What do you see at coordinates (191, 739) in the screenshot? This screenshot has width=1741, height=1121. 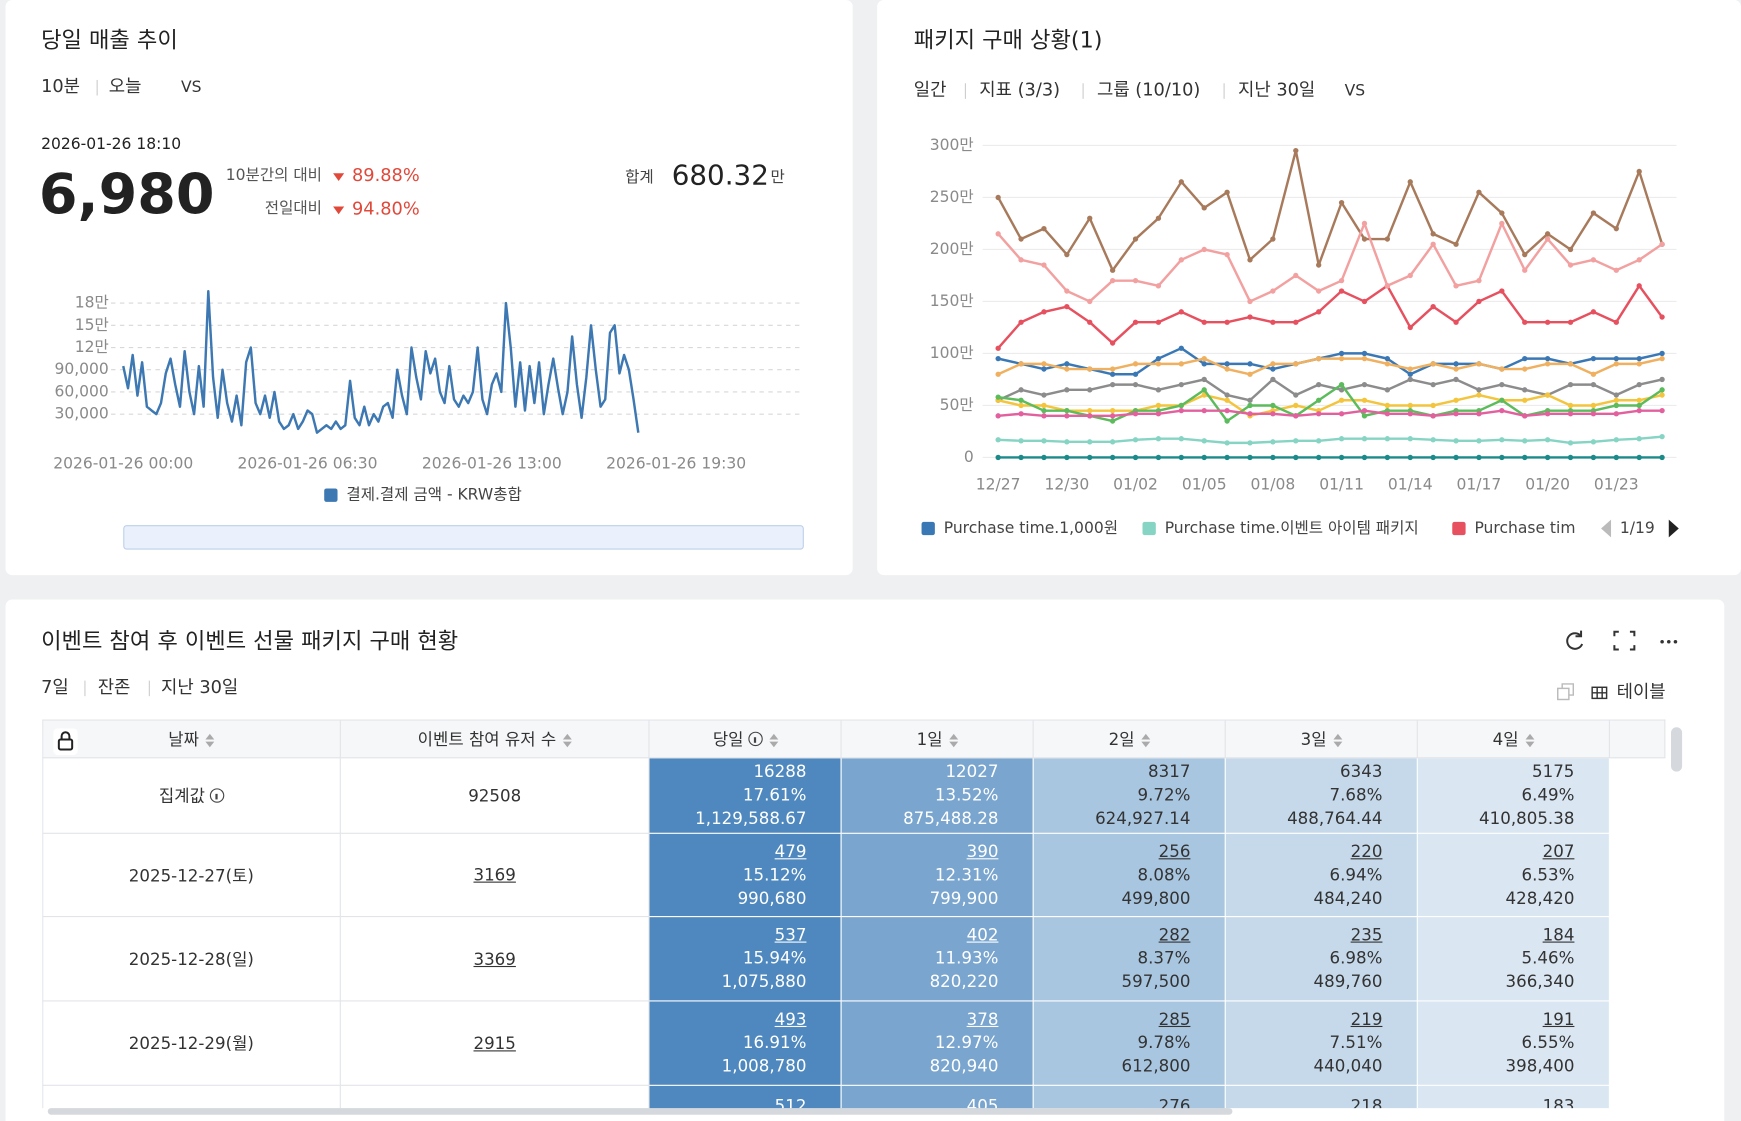 I see `column-header: 날짜` at bounding box center [191, 739].